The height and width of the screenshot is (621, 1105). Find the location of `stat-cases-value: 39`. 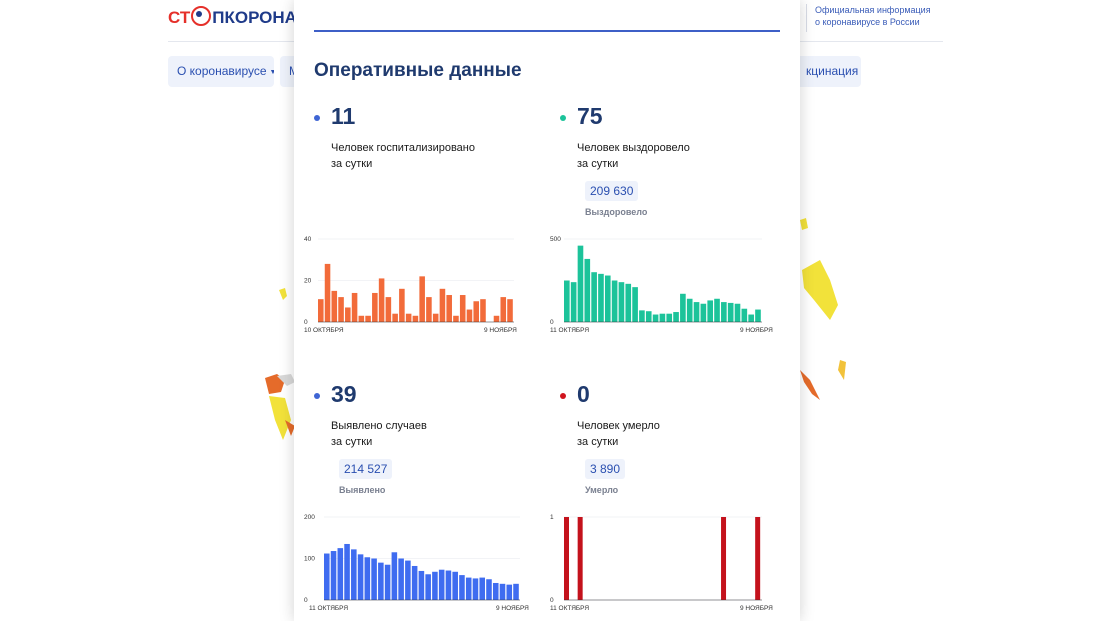

stat-cases-value: 39 is located at coordinates (344, 394).